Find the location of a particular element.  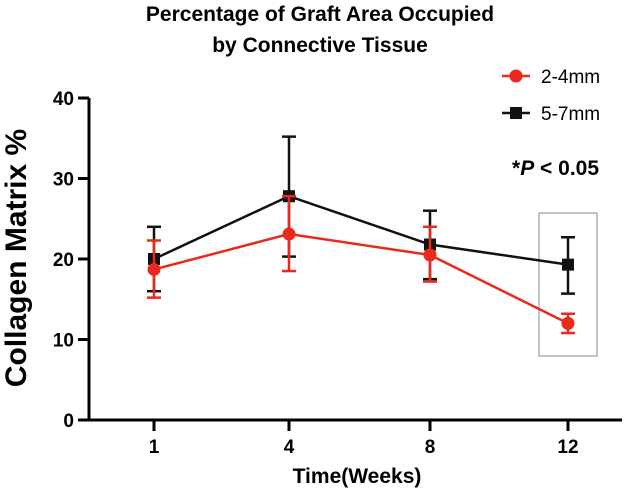

significance-box is located at coordinates (568, 284).